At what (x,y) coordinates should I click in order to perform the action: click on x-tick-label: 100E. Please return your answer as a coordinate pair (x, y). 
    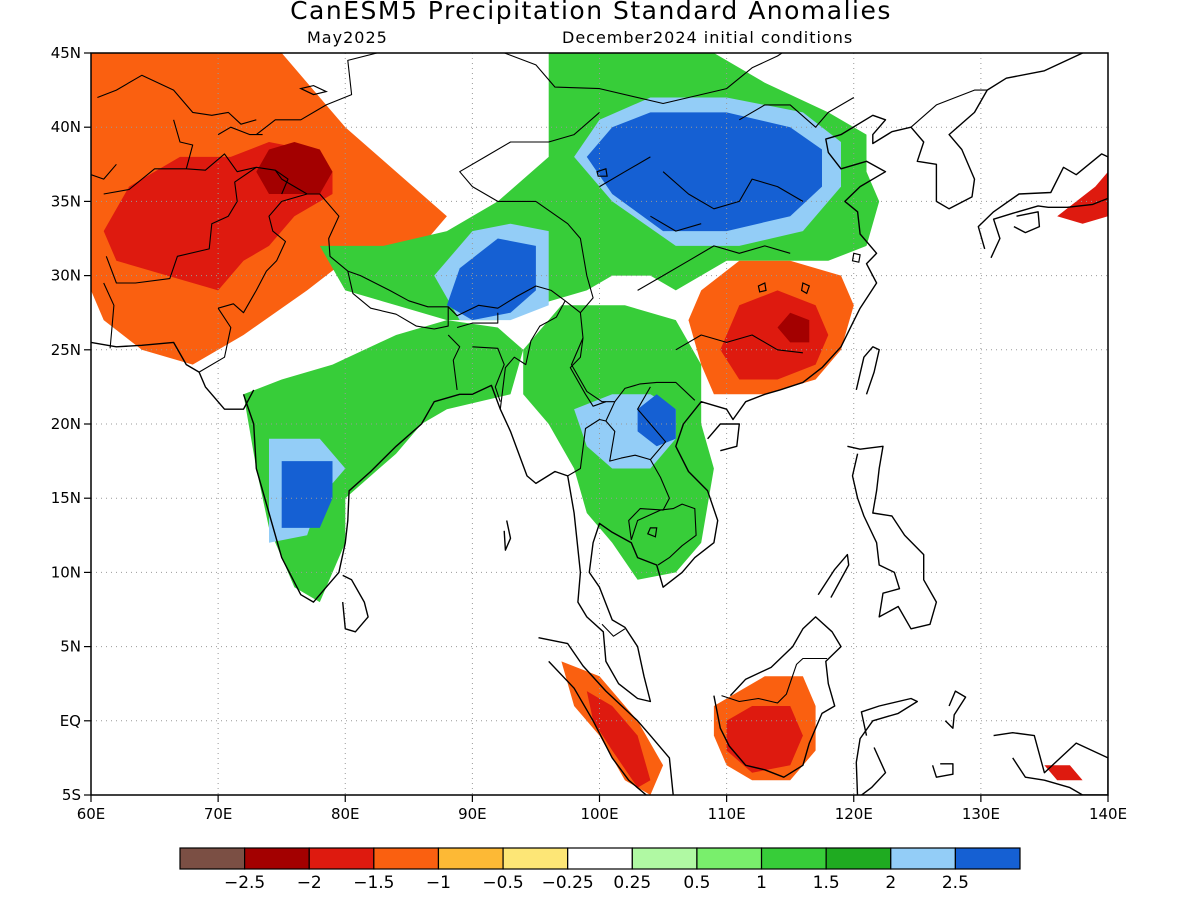
    Looking at the image, I should click on (599, 814).